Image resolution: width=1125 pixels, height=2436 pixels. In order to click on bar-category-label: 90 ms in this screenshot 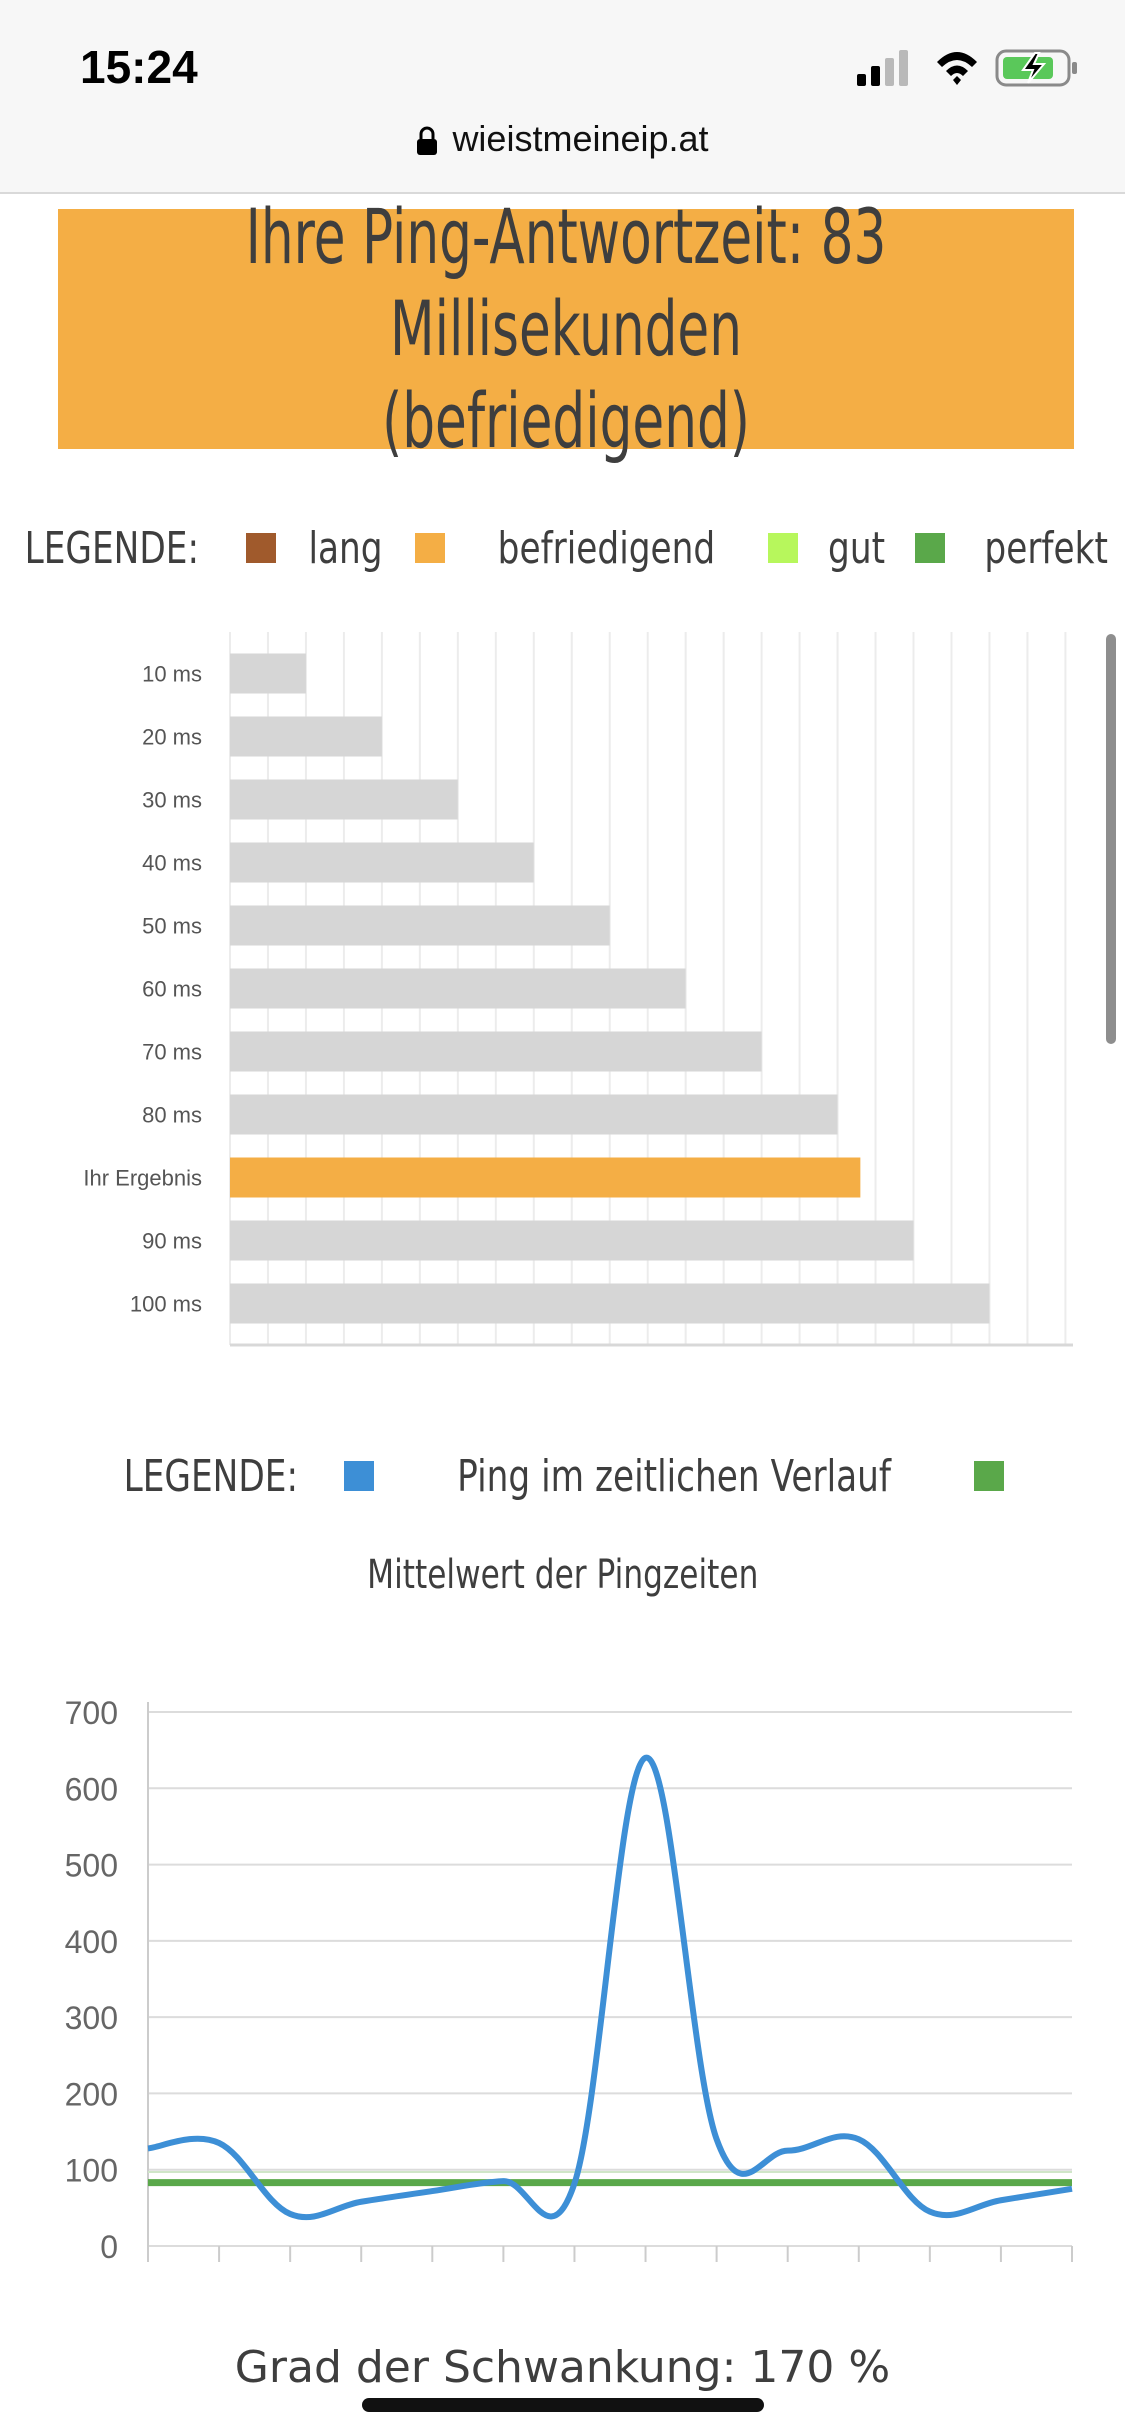, I will do `click(172, 1241)`.